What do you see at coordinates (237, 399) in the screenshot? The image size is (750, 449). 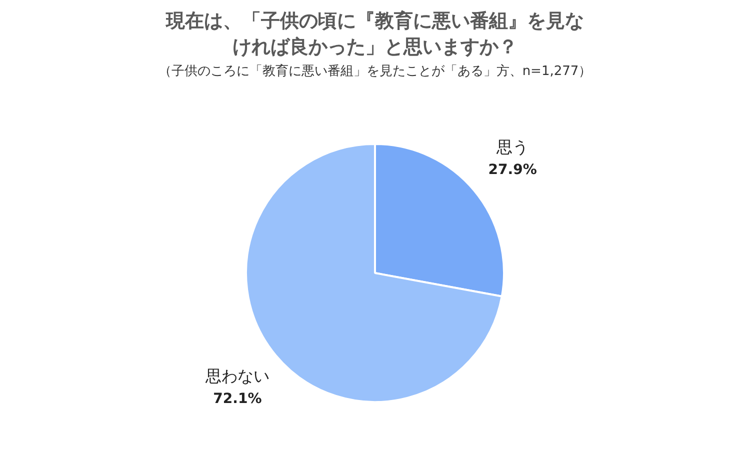 I see `data-label: 72.1%` at bounding box center [237, 399].